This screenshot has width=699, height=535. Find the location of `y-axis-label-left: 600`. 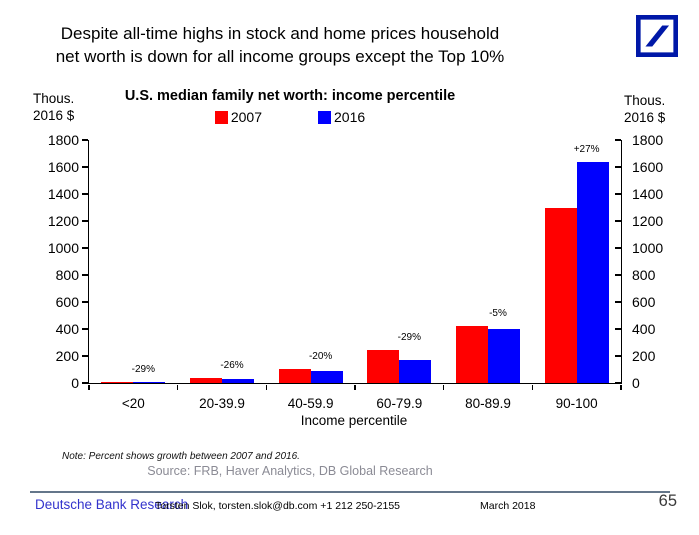

y-axis-label-left: 600 is located at coordinates (67, 302).